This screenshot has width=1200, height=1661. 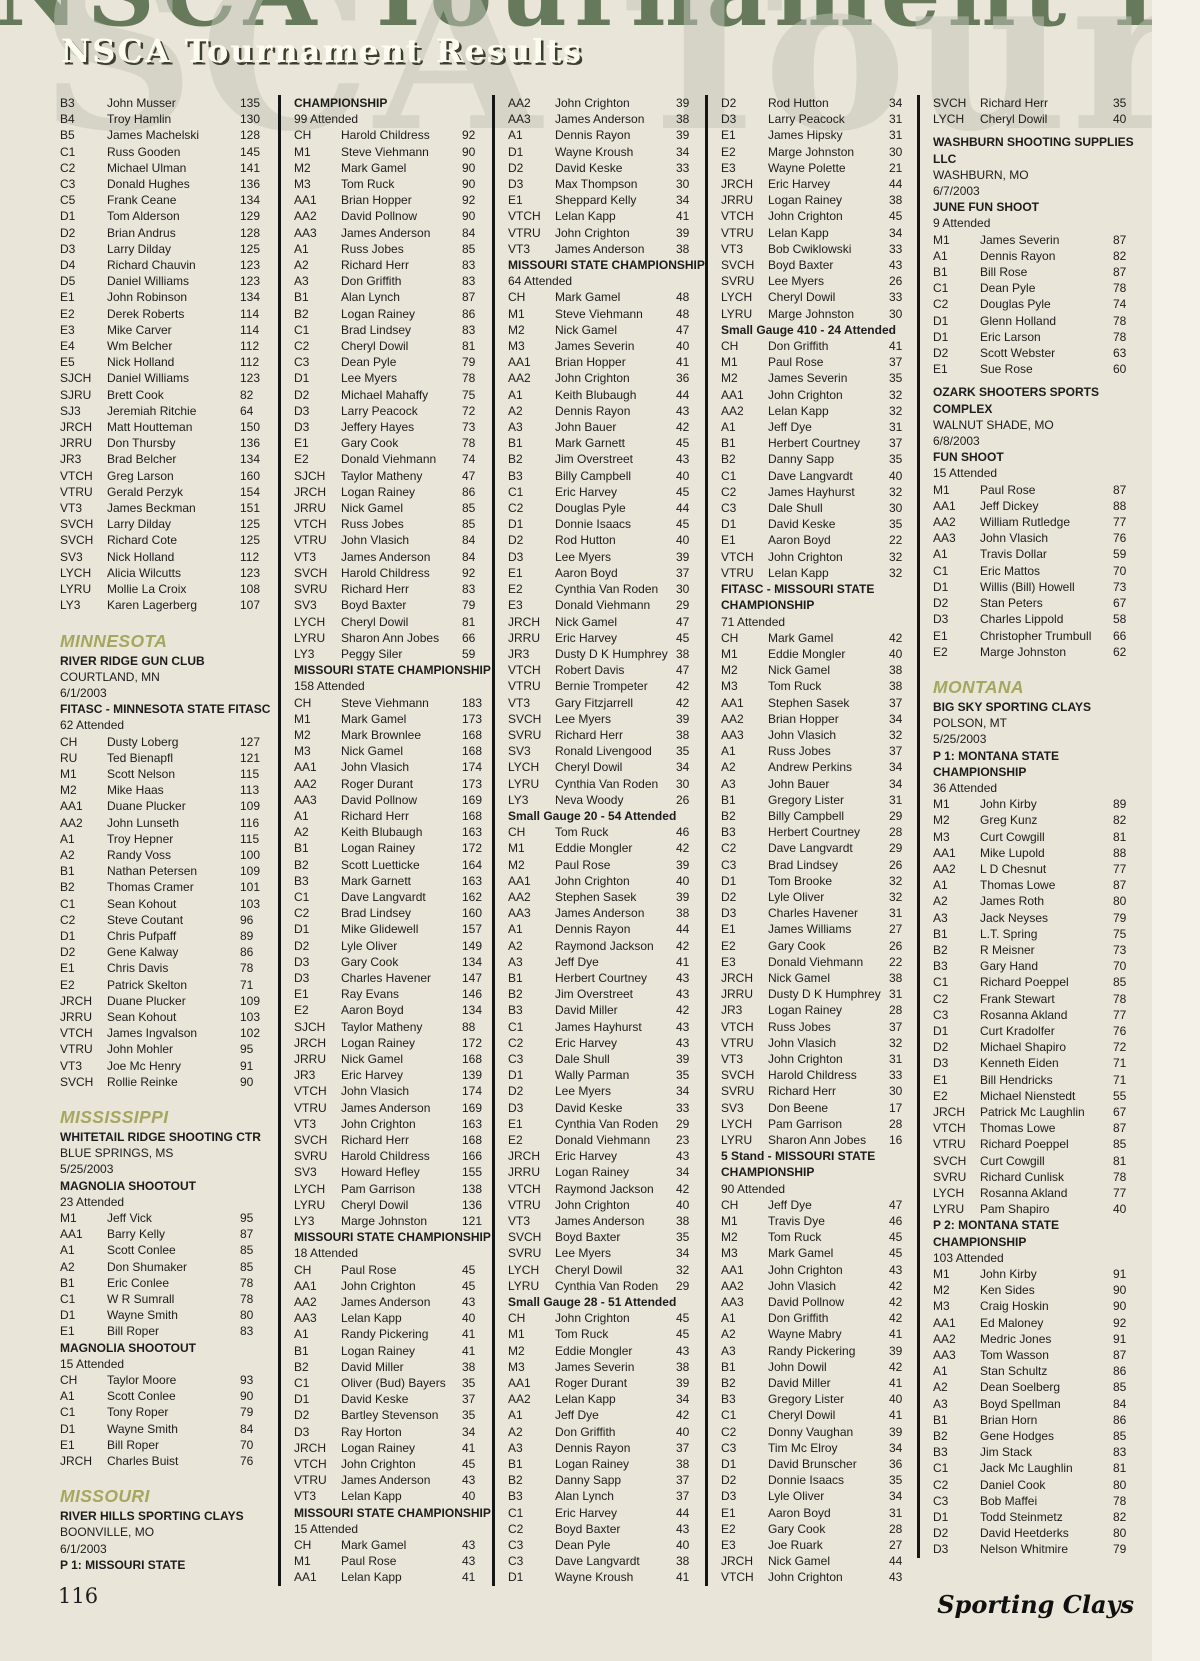 What do you see at coordinates (608, 427) in the screenshot?
I see `result-row: A3 John Bauer 42` at bounding box center [608, 427].